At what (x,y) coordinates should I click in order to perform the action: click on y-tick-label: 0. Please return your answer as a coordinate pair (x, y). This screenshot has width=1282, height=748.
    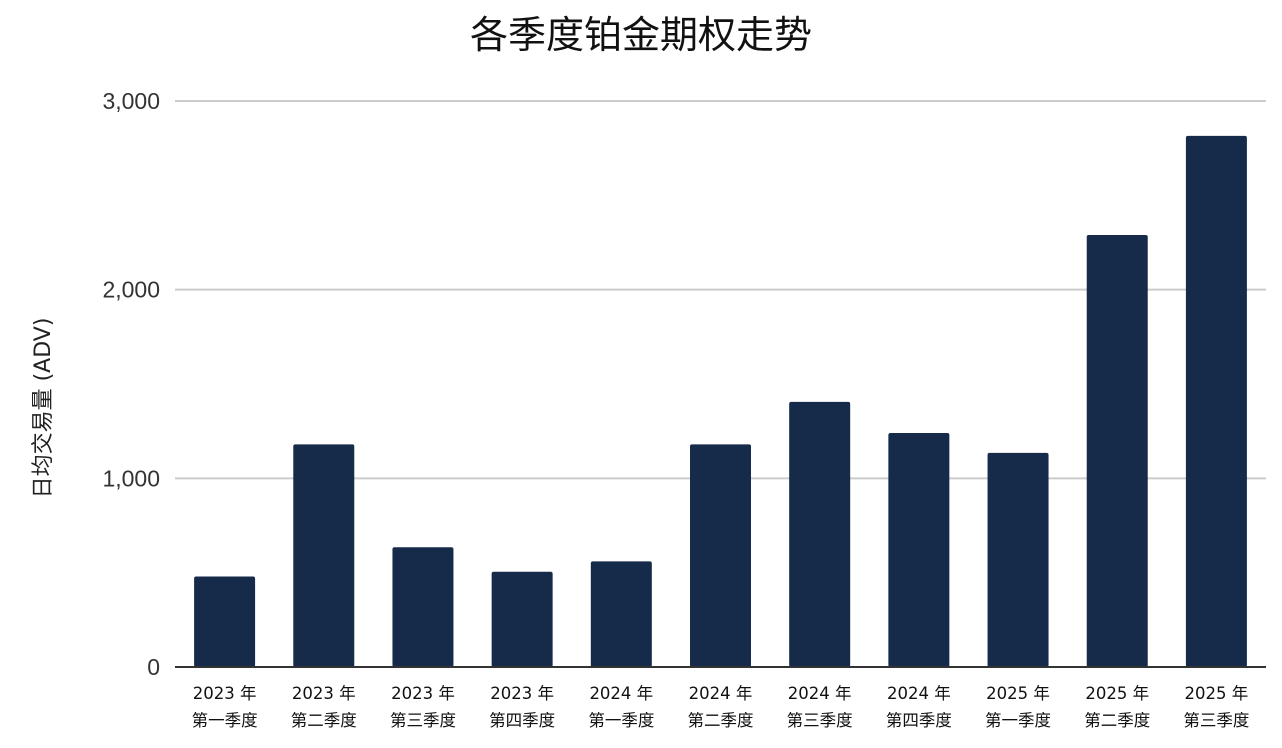
    Looking at the image, I should click on (153, 667).